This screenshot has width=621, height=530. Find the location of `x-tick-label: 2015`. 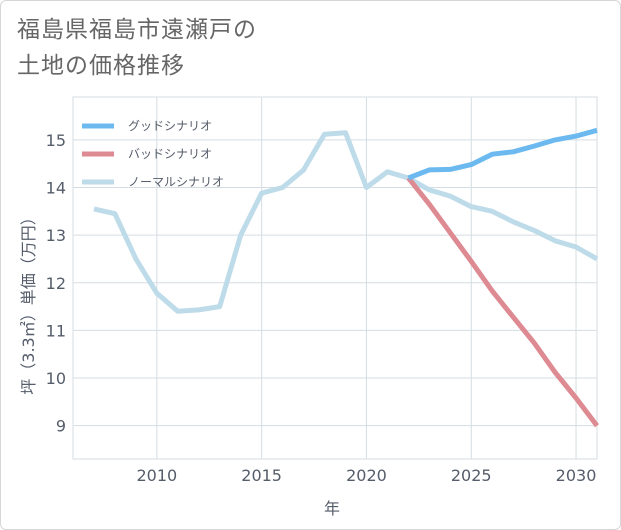

x-tick-label: 2015 is located at coordinates (261, 475).